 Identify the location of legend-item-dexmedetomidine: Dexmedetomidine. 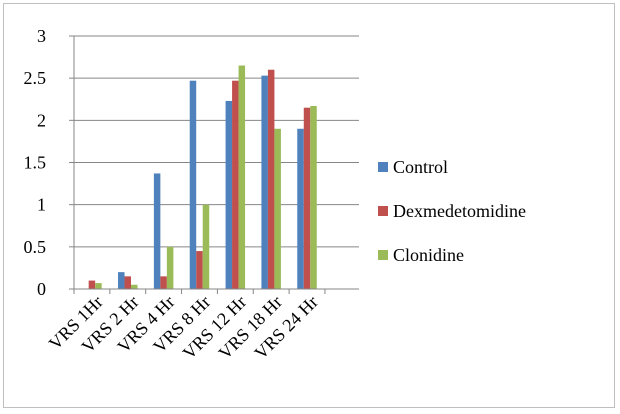
(452, 211).